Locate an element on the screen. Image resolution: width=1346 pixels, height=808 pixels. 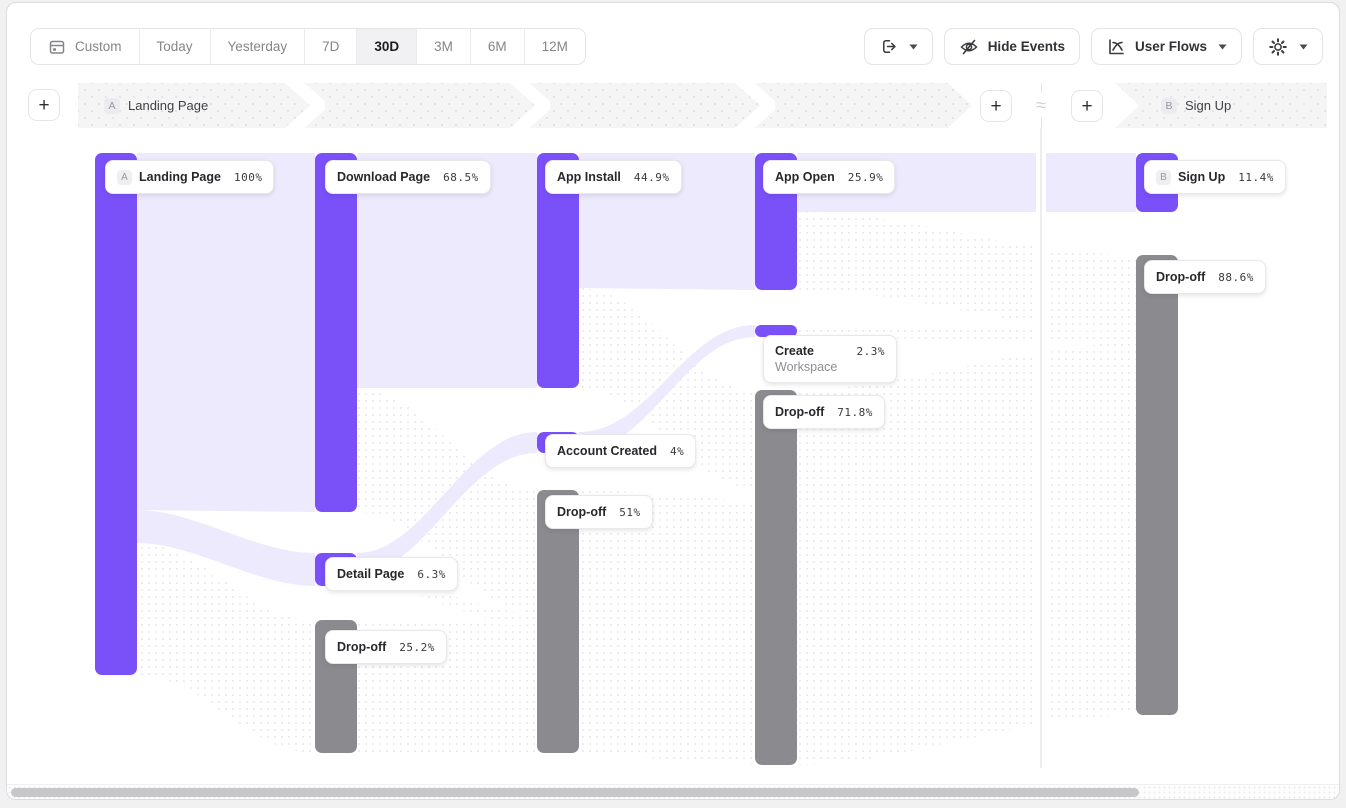
node-card-app-open: App Open 25.9% is located at coordinates (829, 177).